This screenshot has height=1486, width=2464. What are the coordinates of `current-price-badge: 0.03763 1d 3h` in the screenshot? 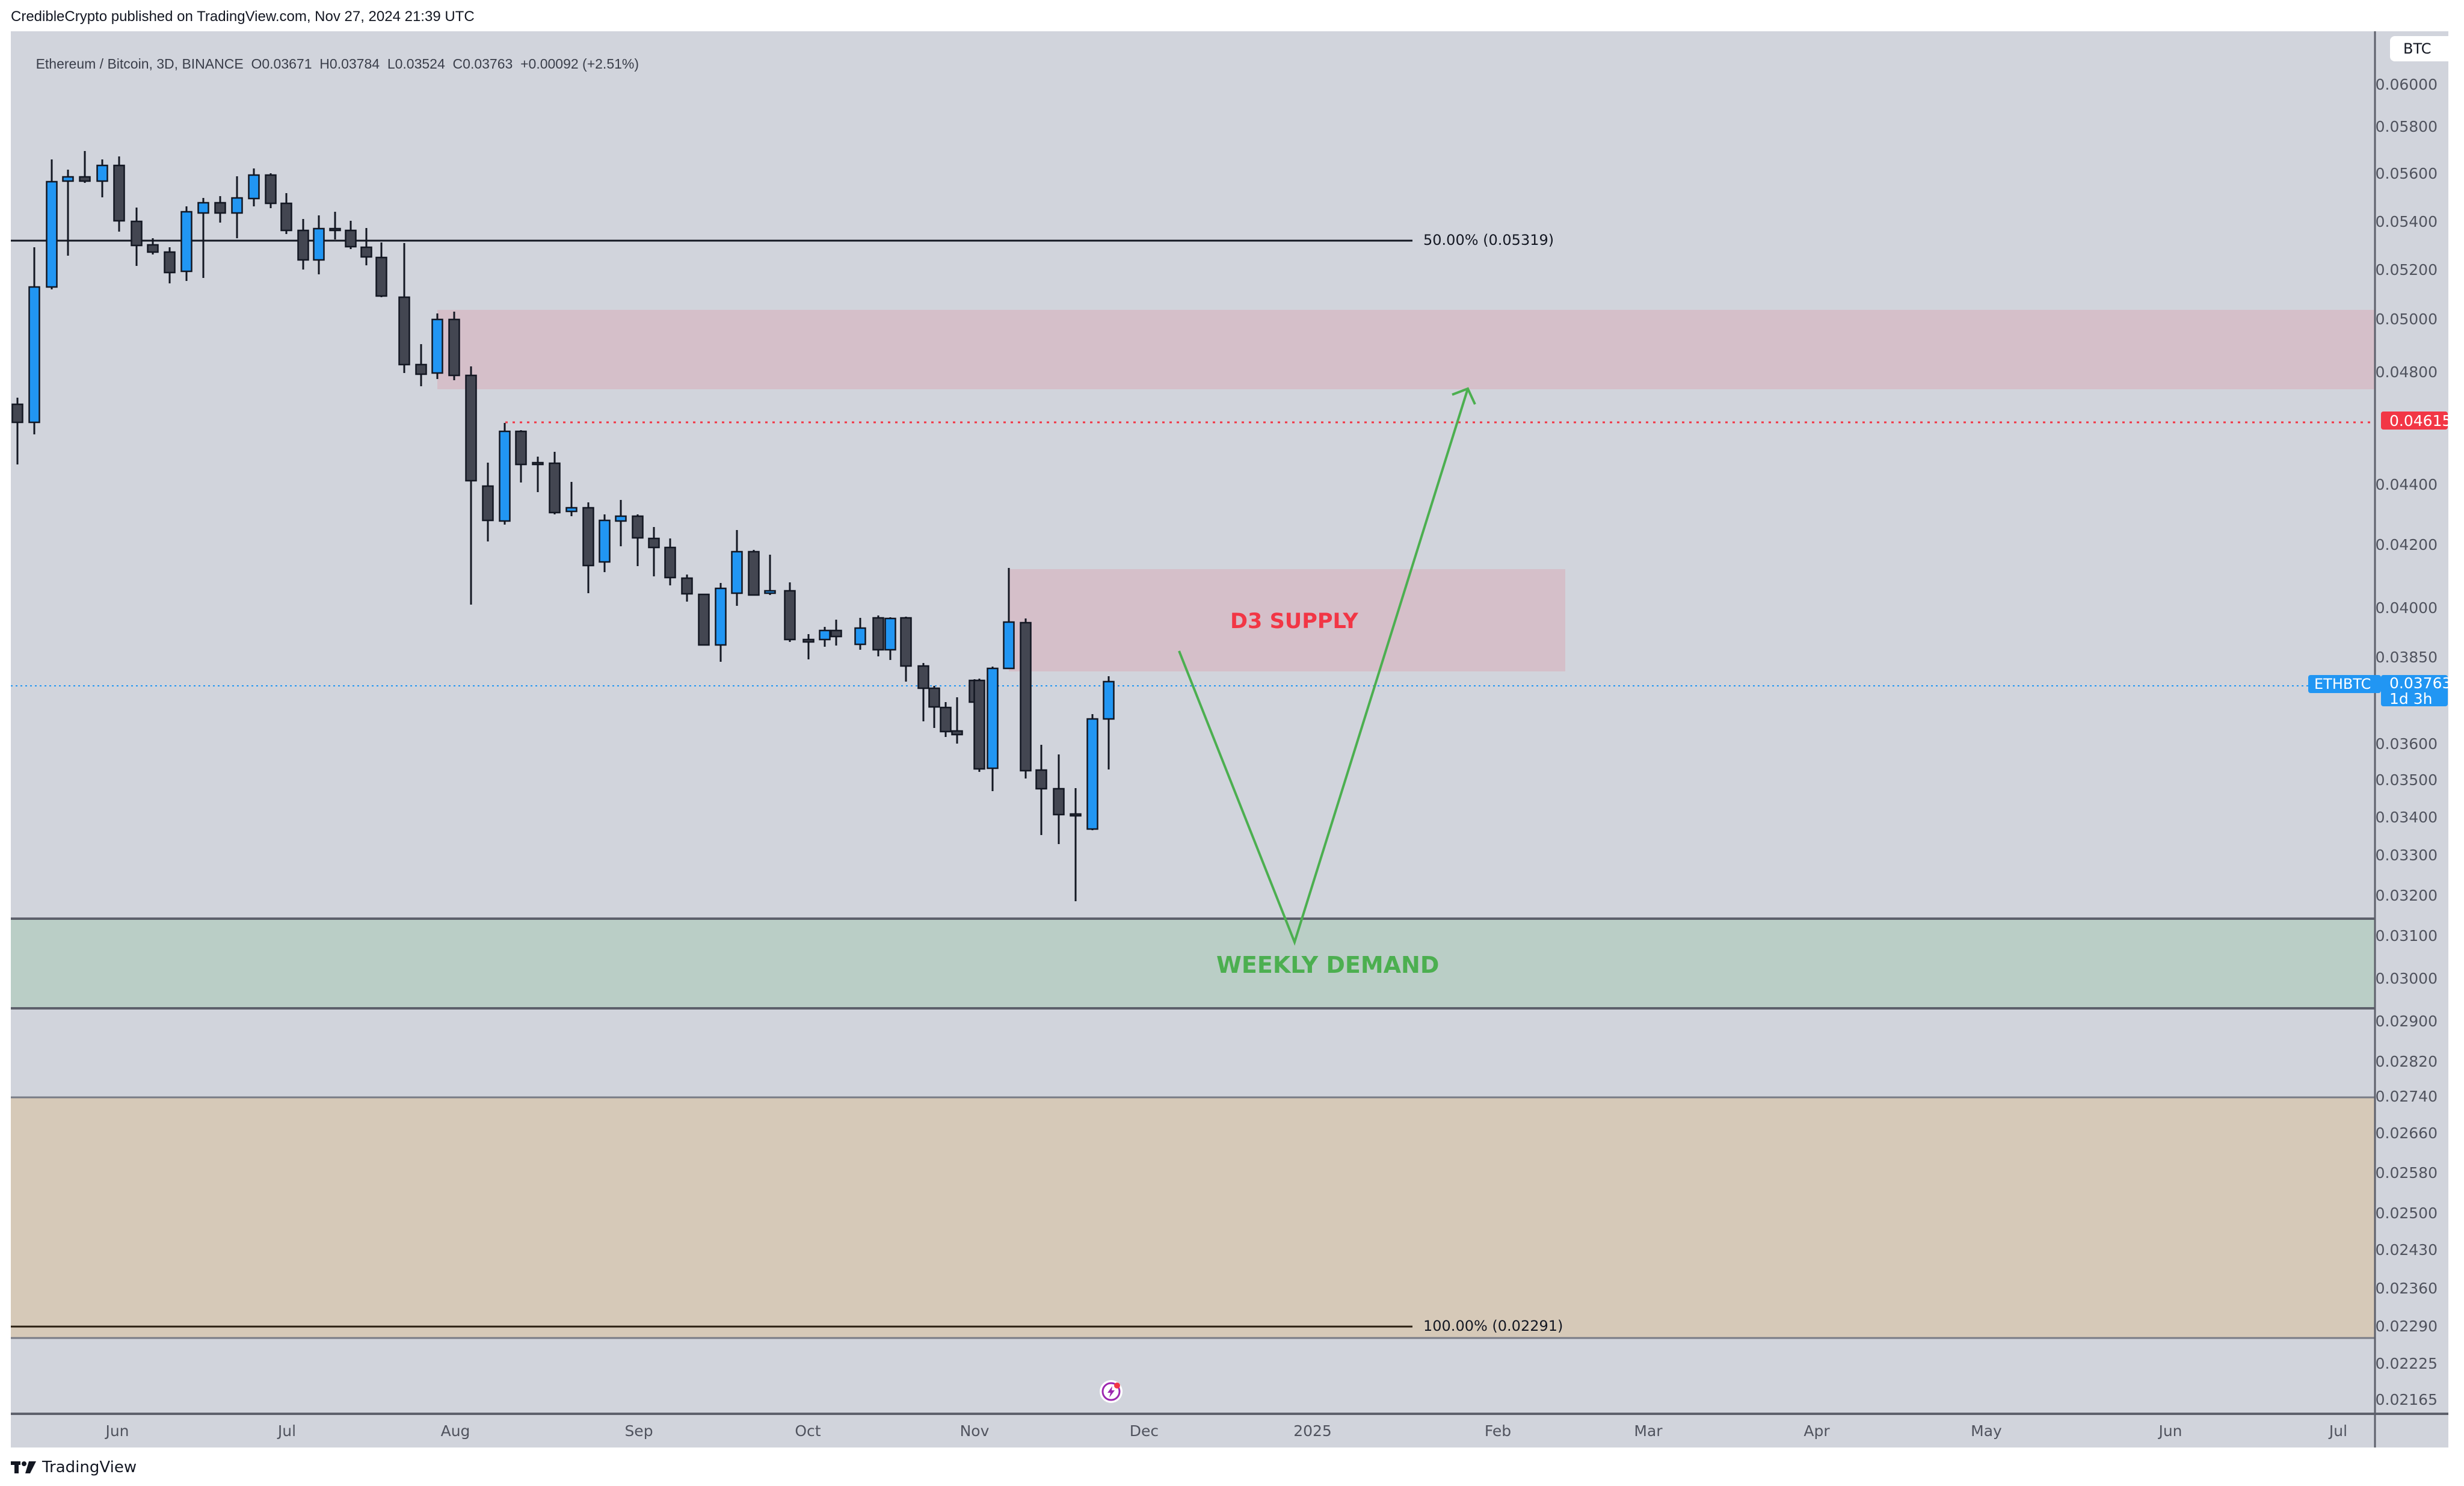 It's located at (2416, 691).